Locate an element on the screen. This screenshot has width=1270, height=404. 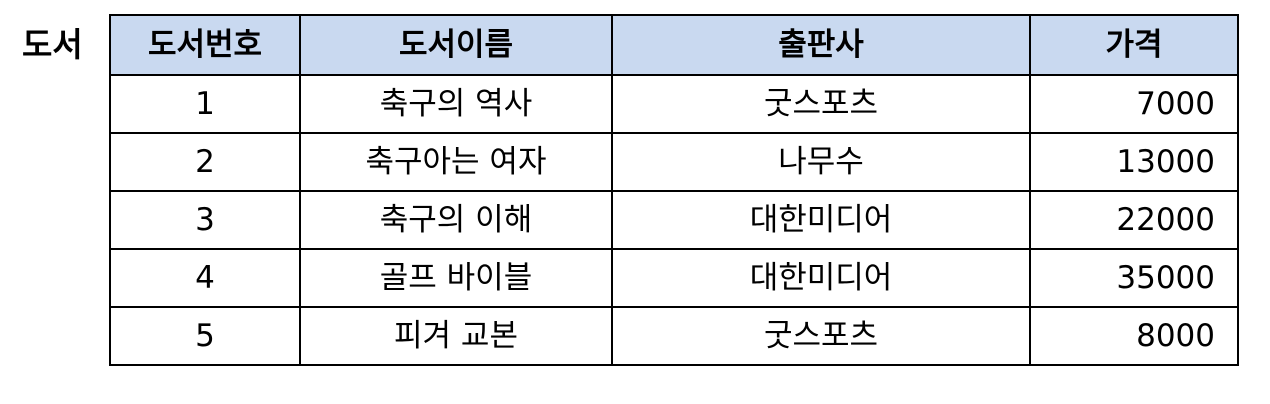
table-row: 3 축구의 이해 대한미디어 22000 is located at coordinates (674, 220).